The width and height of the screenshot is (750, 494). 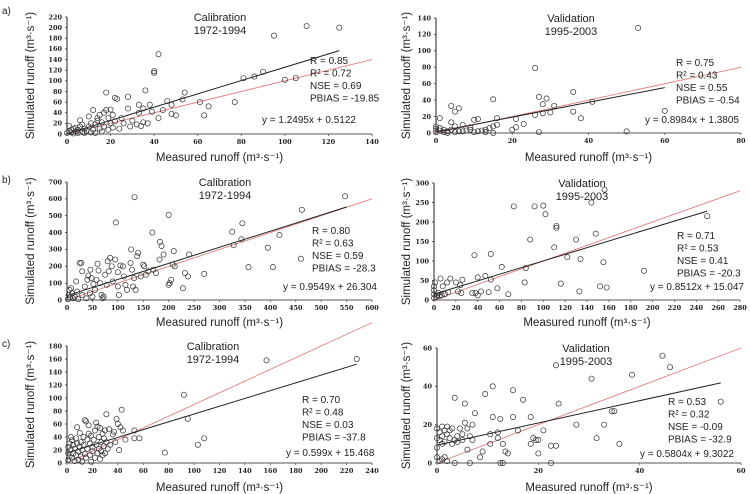 What do you see at coordinates (55, 346) in the screenshot?
I see `y-tick-label: 180` at bounding box center [55, 346].